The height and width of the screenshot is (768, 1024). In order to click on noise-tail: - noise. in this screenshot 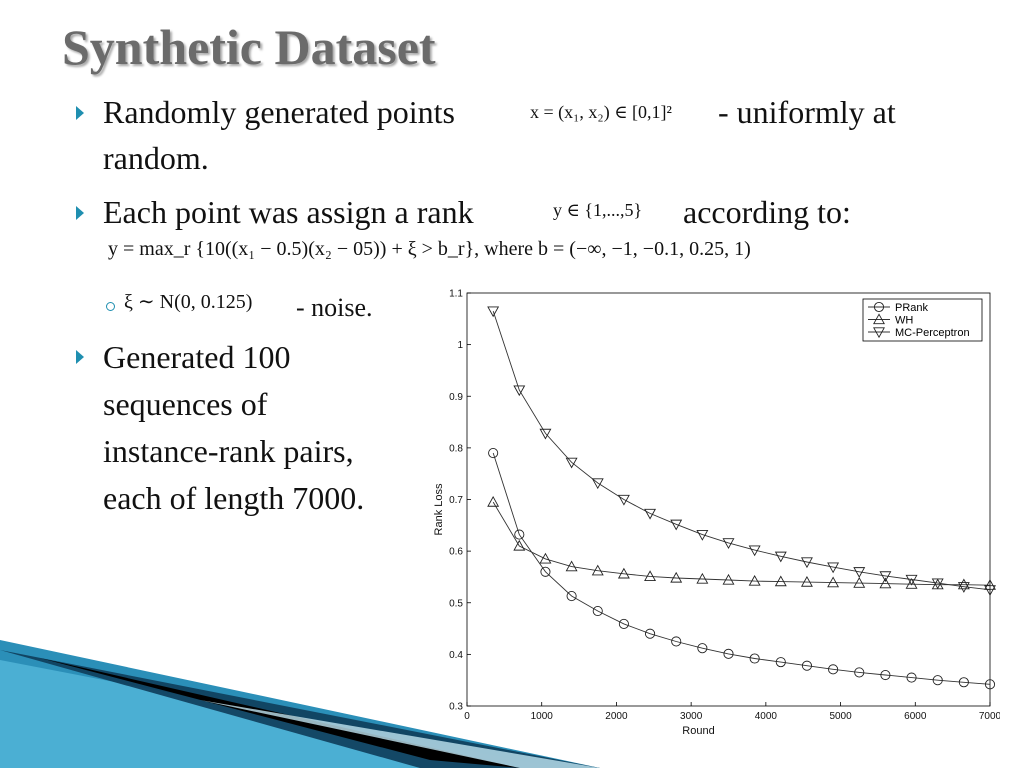, I will do `click(334, 307)`.